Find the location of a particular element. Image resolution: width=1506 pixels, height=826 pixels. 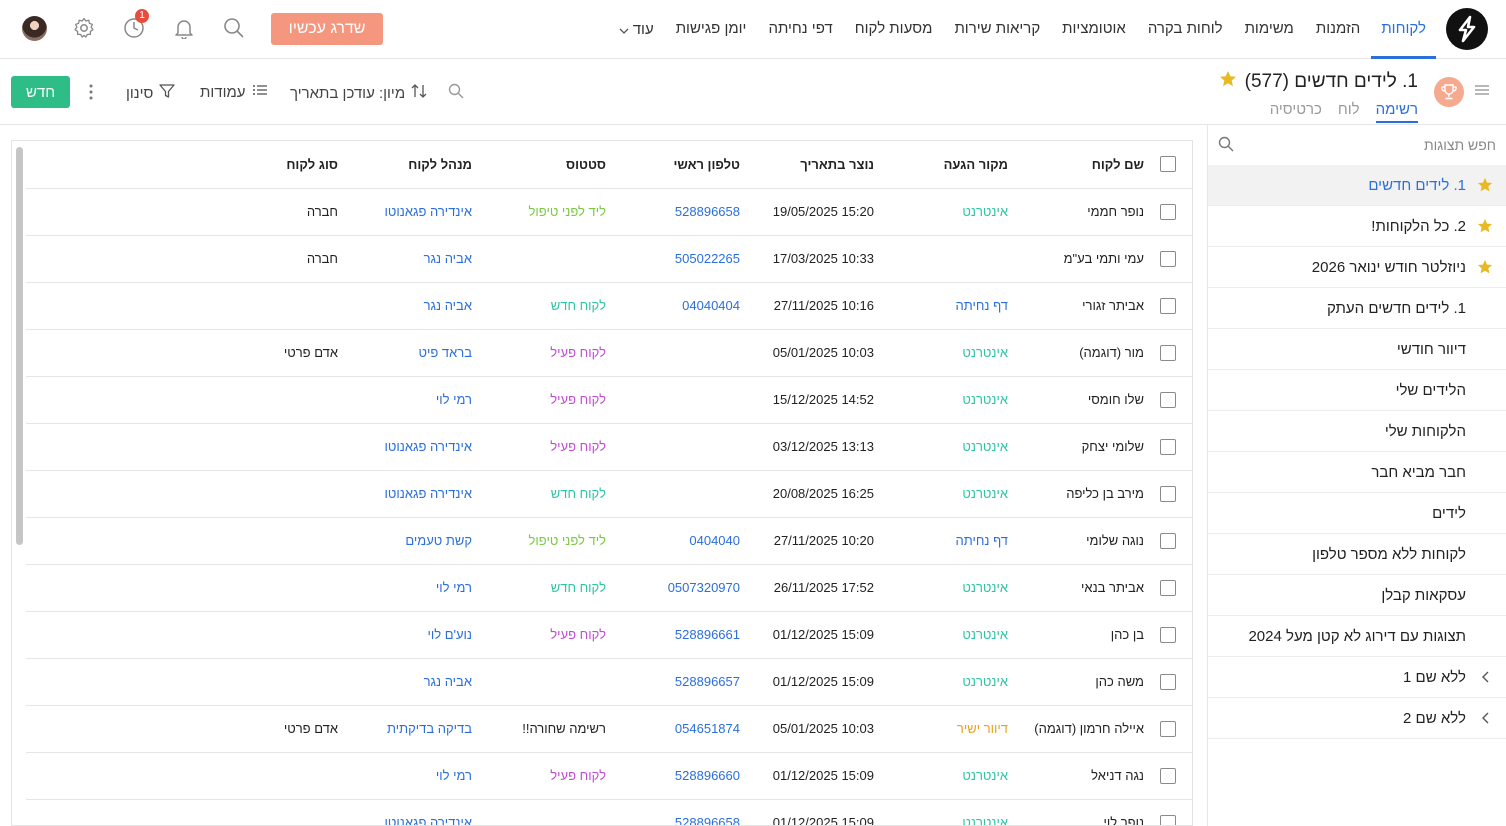

phone-link: 528896657 is located at coordinates (707, 681).